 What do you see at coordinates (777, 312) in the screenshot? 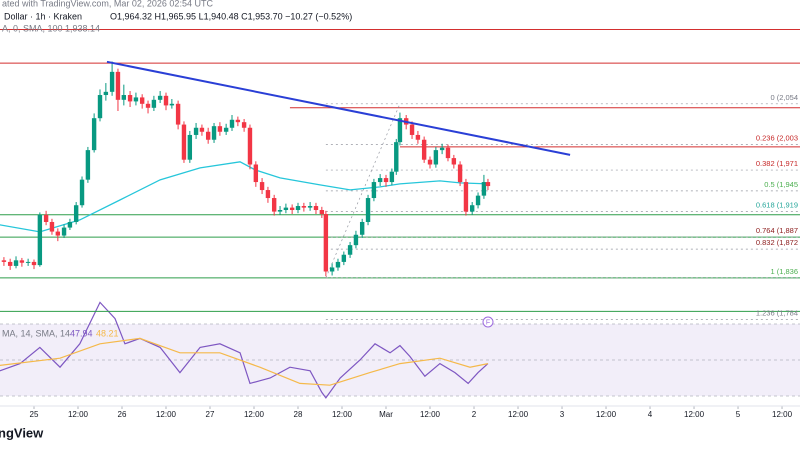
I see `fib-label: 1.236 (1,784` at bounding box center [777, 312].